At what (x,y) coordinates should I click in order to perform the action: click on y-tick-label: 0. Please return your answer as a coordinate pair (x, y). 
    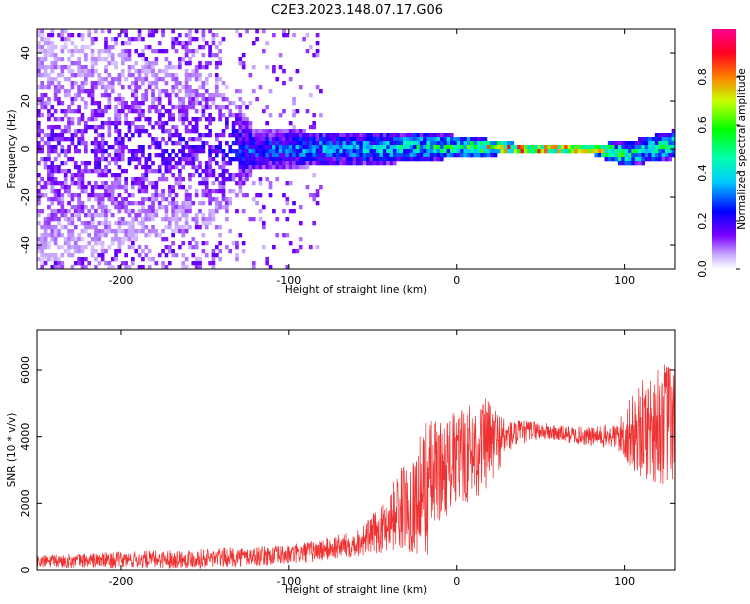
    Looking at the image, I should click on (25, 570).